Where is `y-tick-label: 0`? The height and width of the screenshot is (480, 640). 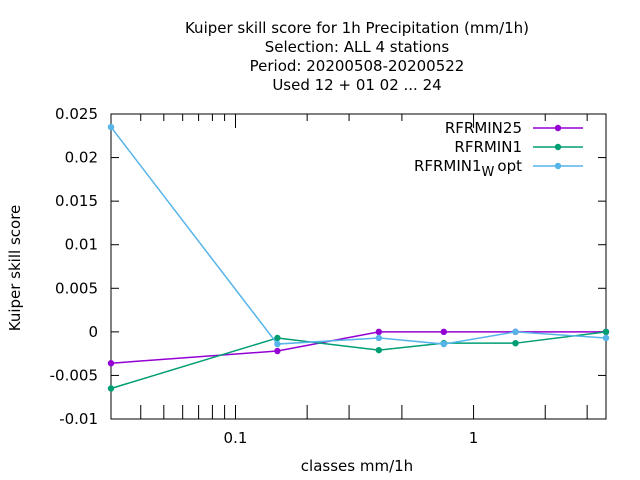 y-tick-label: 0 is located at coordinates (93, 332).